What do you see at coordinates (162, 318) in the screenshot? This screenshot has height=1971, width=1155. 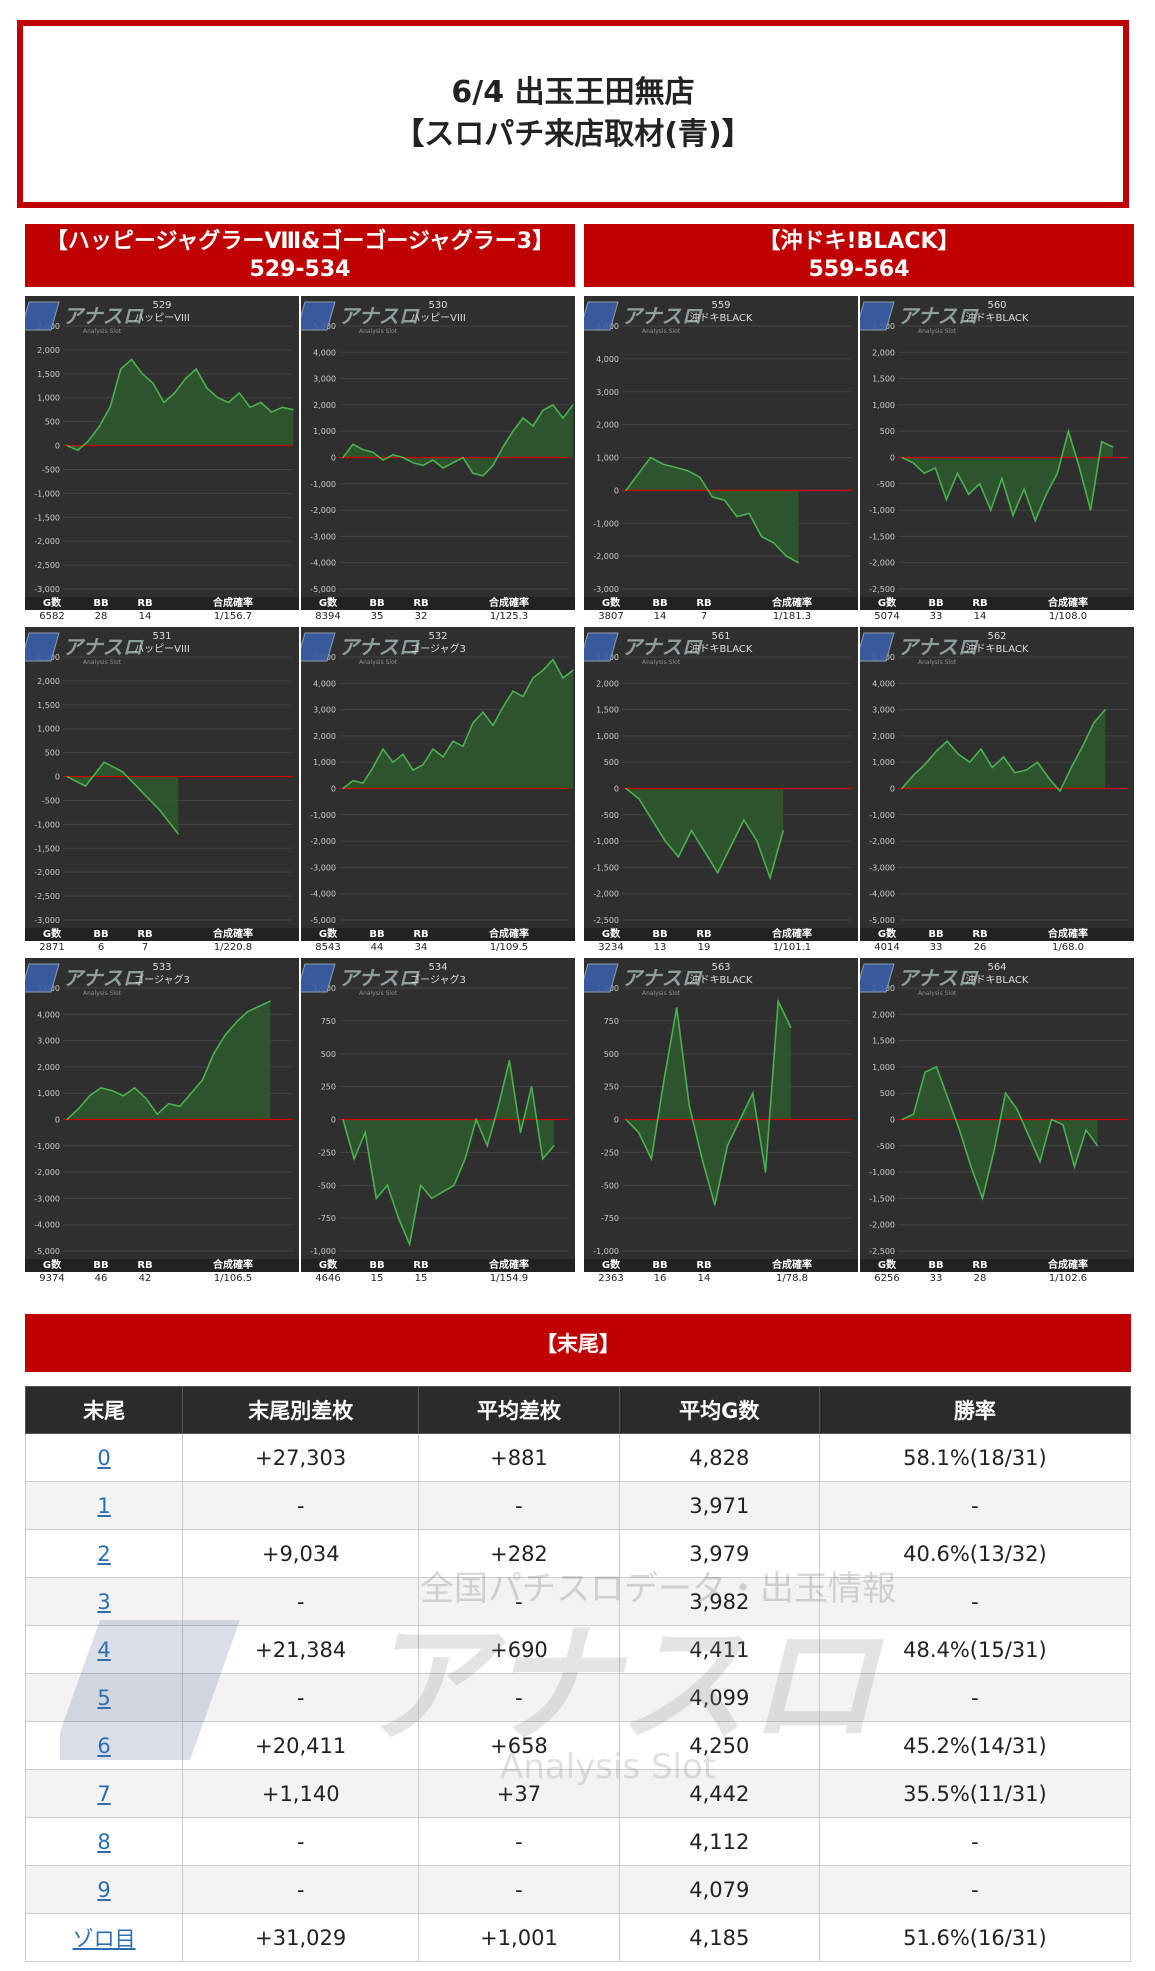 I see `machine-name: ハッピーVIII` at bounding box center [162, 318].